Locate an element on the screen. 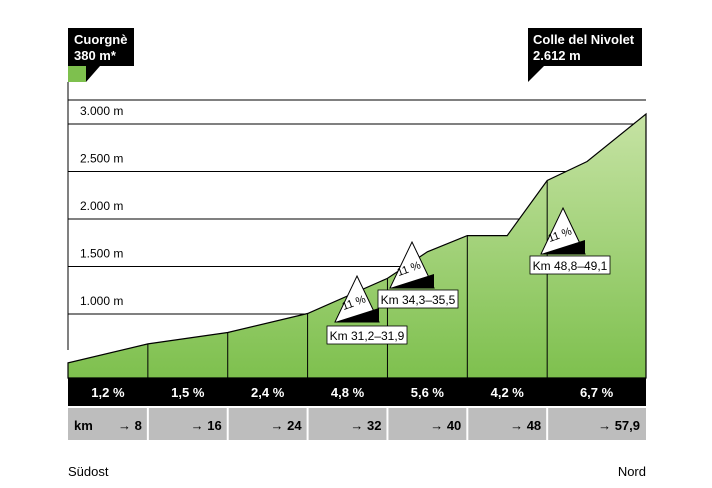 The height and width of the screenshot is (488, 712). gradient-label: 6,7 % is located at coordinates (597, 392).